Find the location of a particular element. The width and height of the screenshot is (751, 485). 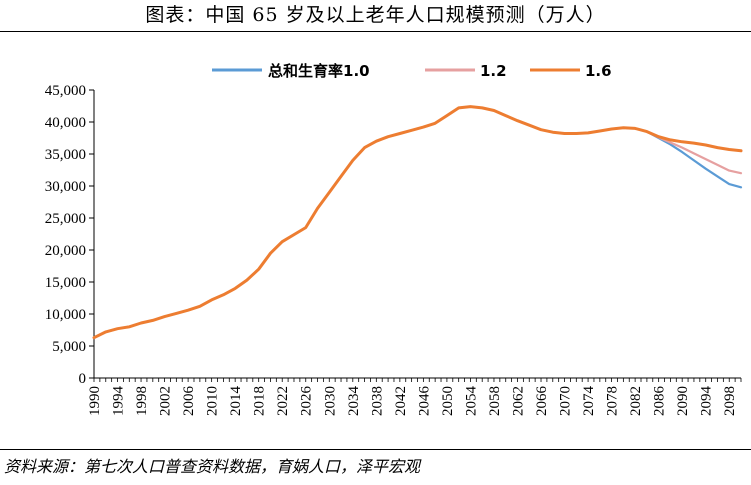

x-tick-label: 2078 is located at coordinates (613, 401).